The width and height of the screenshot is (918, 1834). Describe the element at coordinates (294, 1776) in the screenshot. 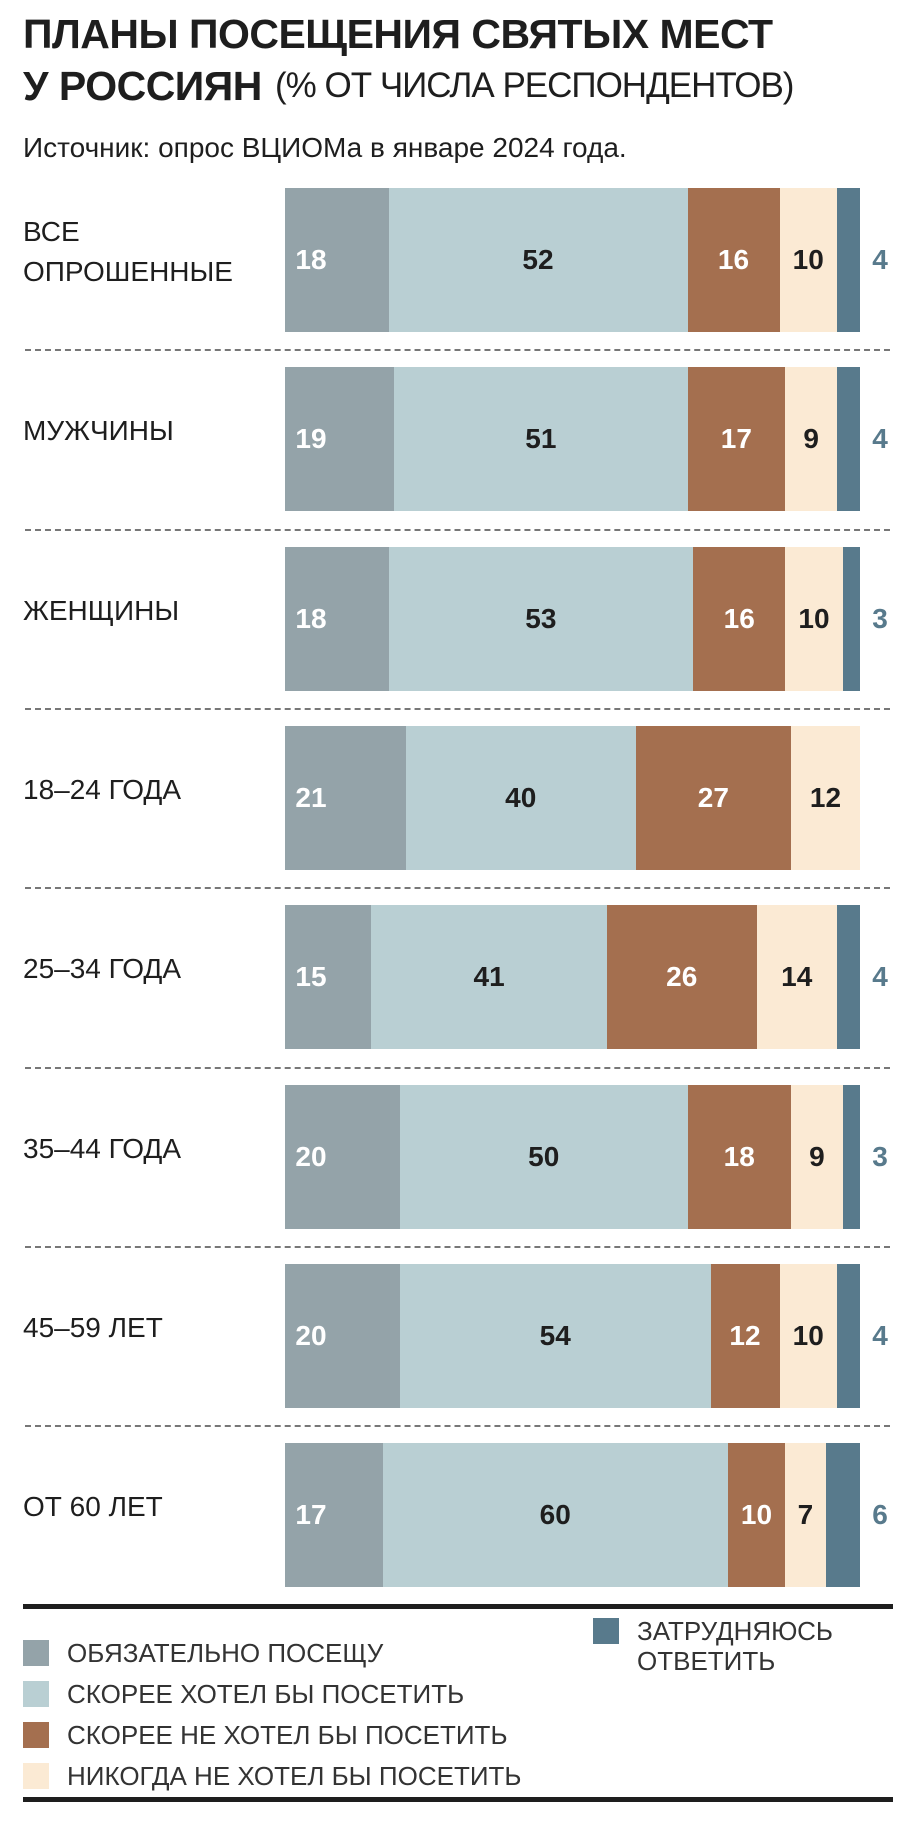

I see `legend-label: НИКОГДА НЕ ХОТЕЛ БЫ ПОСЕТИТЬ` at that location.